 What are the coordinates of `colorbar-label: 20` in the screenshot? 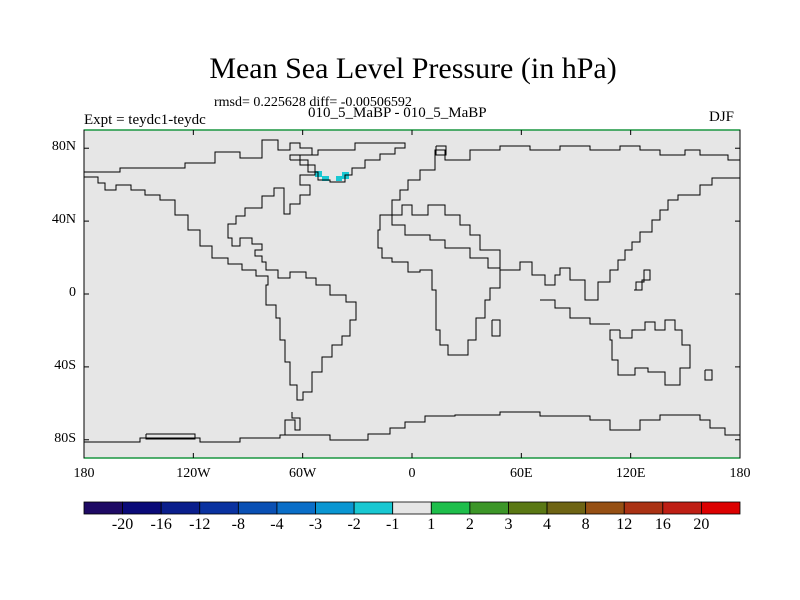 It's located at (701, 524).